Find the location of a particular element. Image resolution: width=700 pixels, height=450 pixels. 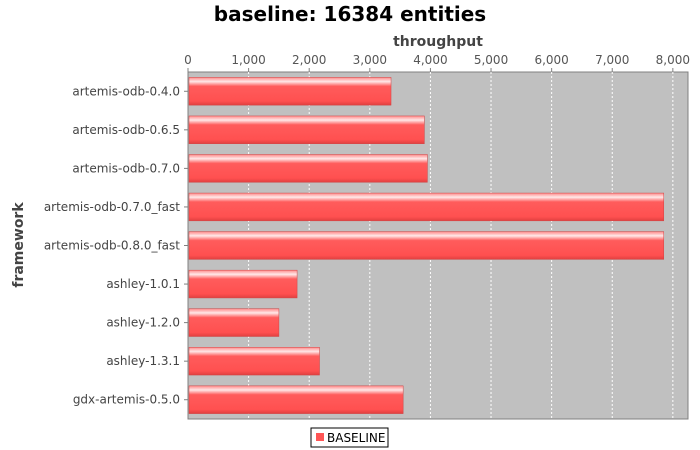

x-tick-label: 3,000 is located at coordinates (370, 60).